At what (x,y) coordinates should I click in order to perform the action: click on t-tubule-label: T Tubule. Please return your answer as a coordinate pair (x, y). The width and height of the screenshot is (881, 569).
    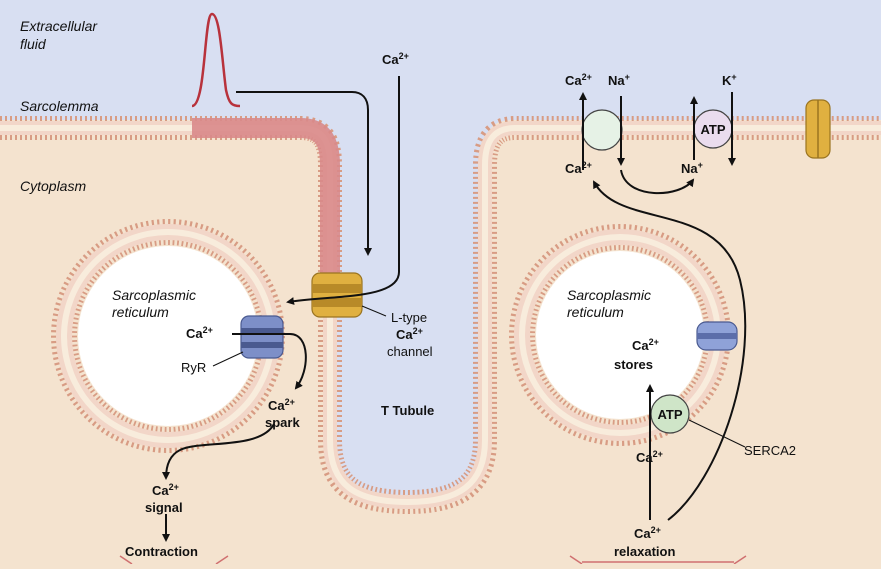
    Looking at the image, I should click on (407, 410).